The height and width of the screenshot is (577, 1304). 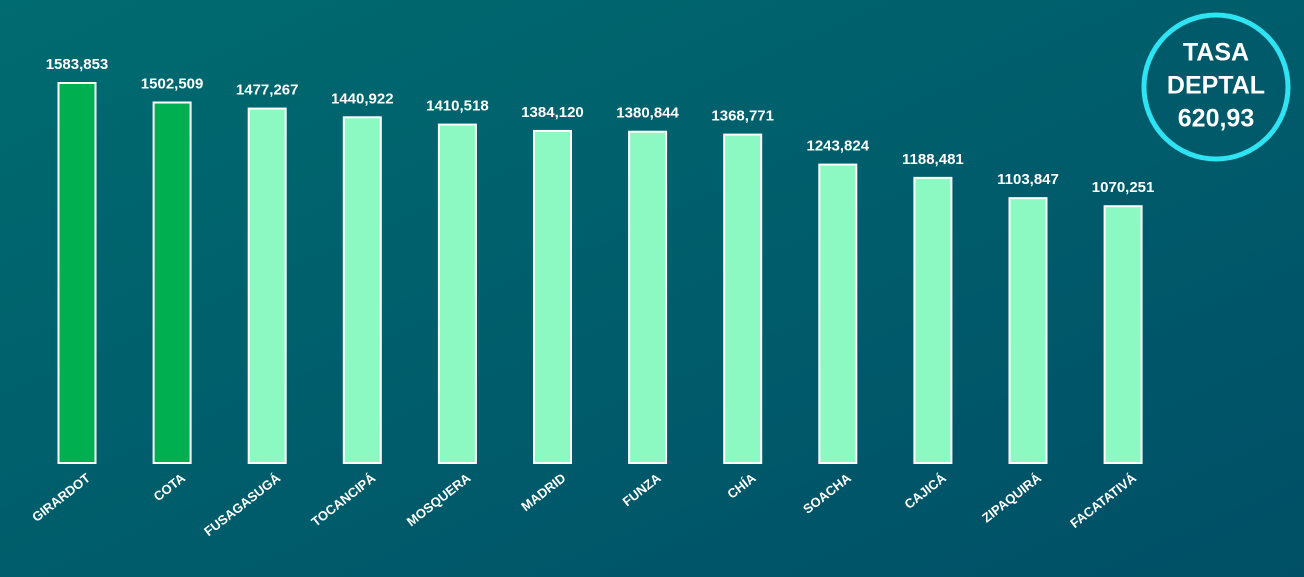 What do you see at coordinates (1216, 119) in the screenshot?
I see `annotation-text: 620,93` at bounding box center [1216, 119].